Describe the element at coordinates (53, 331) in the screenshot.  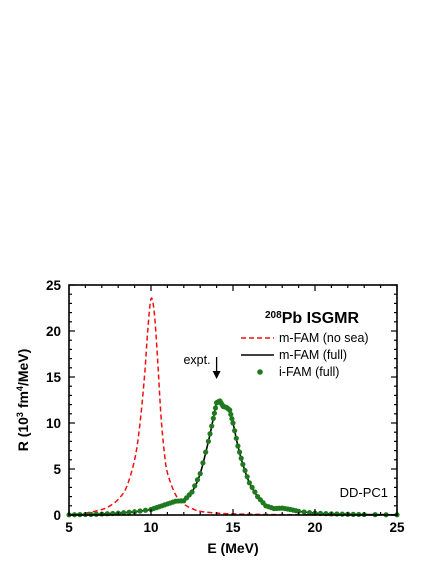
I see `y-tick-label: 20` at that location.